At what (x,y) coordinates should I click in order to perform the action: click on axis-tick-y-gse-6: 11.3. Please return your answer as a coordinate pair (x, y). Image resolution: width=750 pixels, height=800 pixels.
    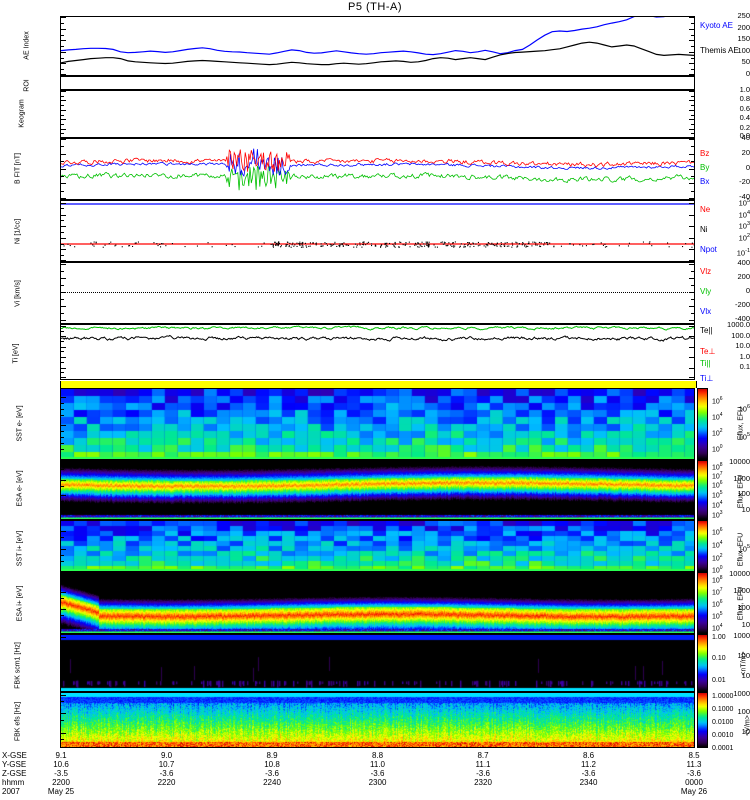
    Looking at the image, I should click on (694, 764).